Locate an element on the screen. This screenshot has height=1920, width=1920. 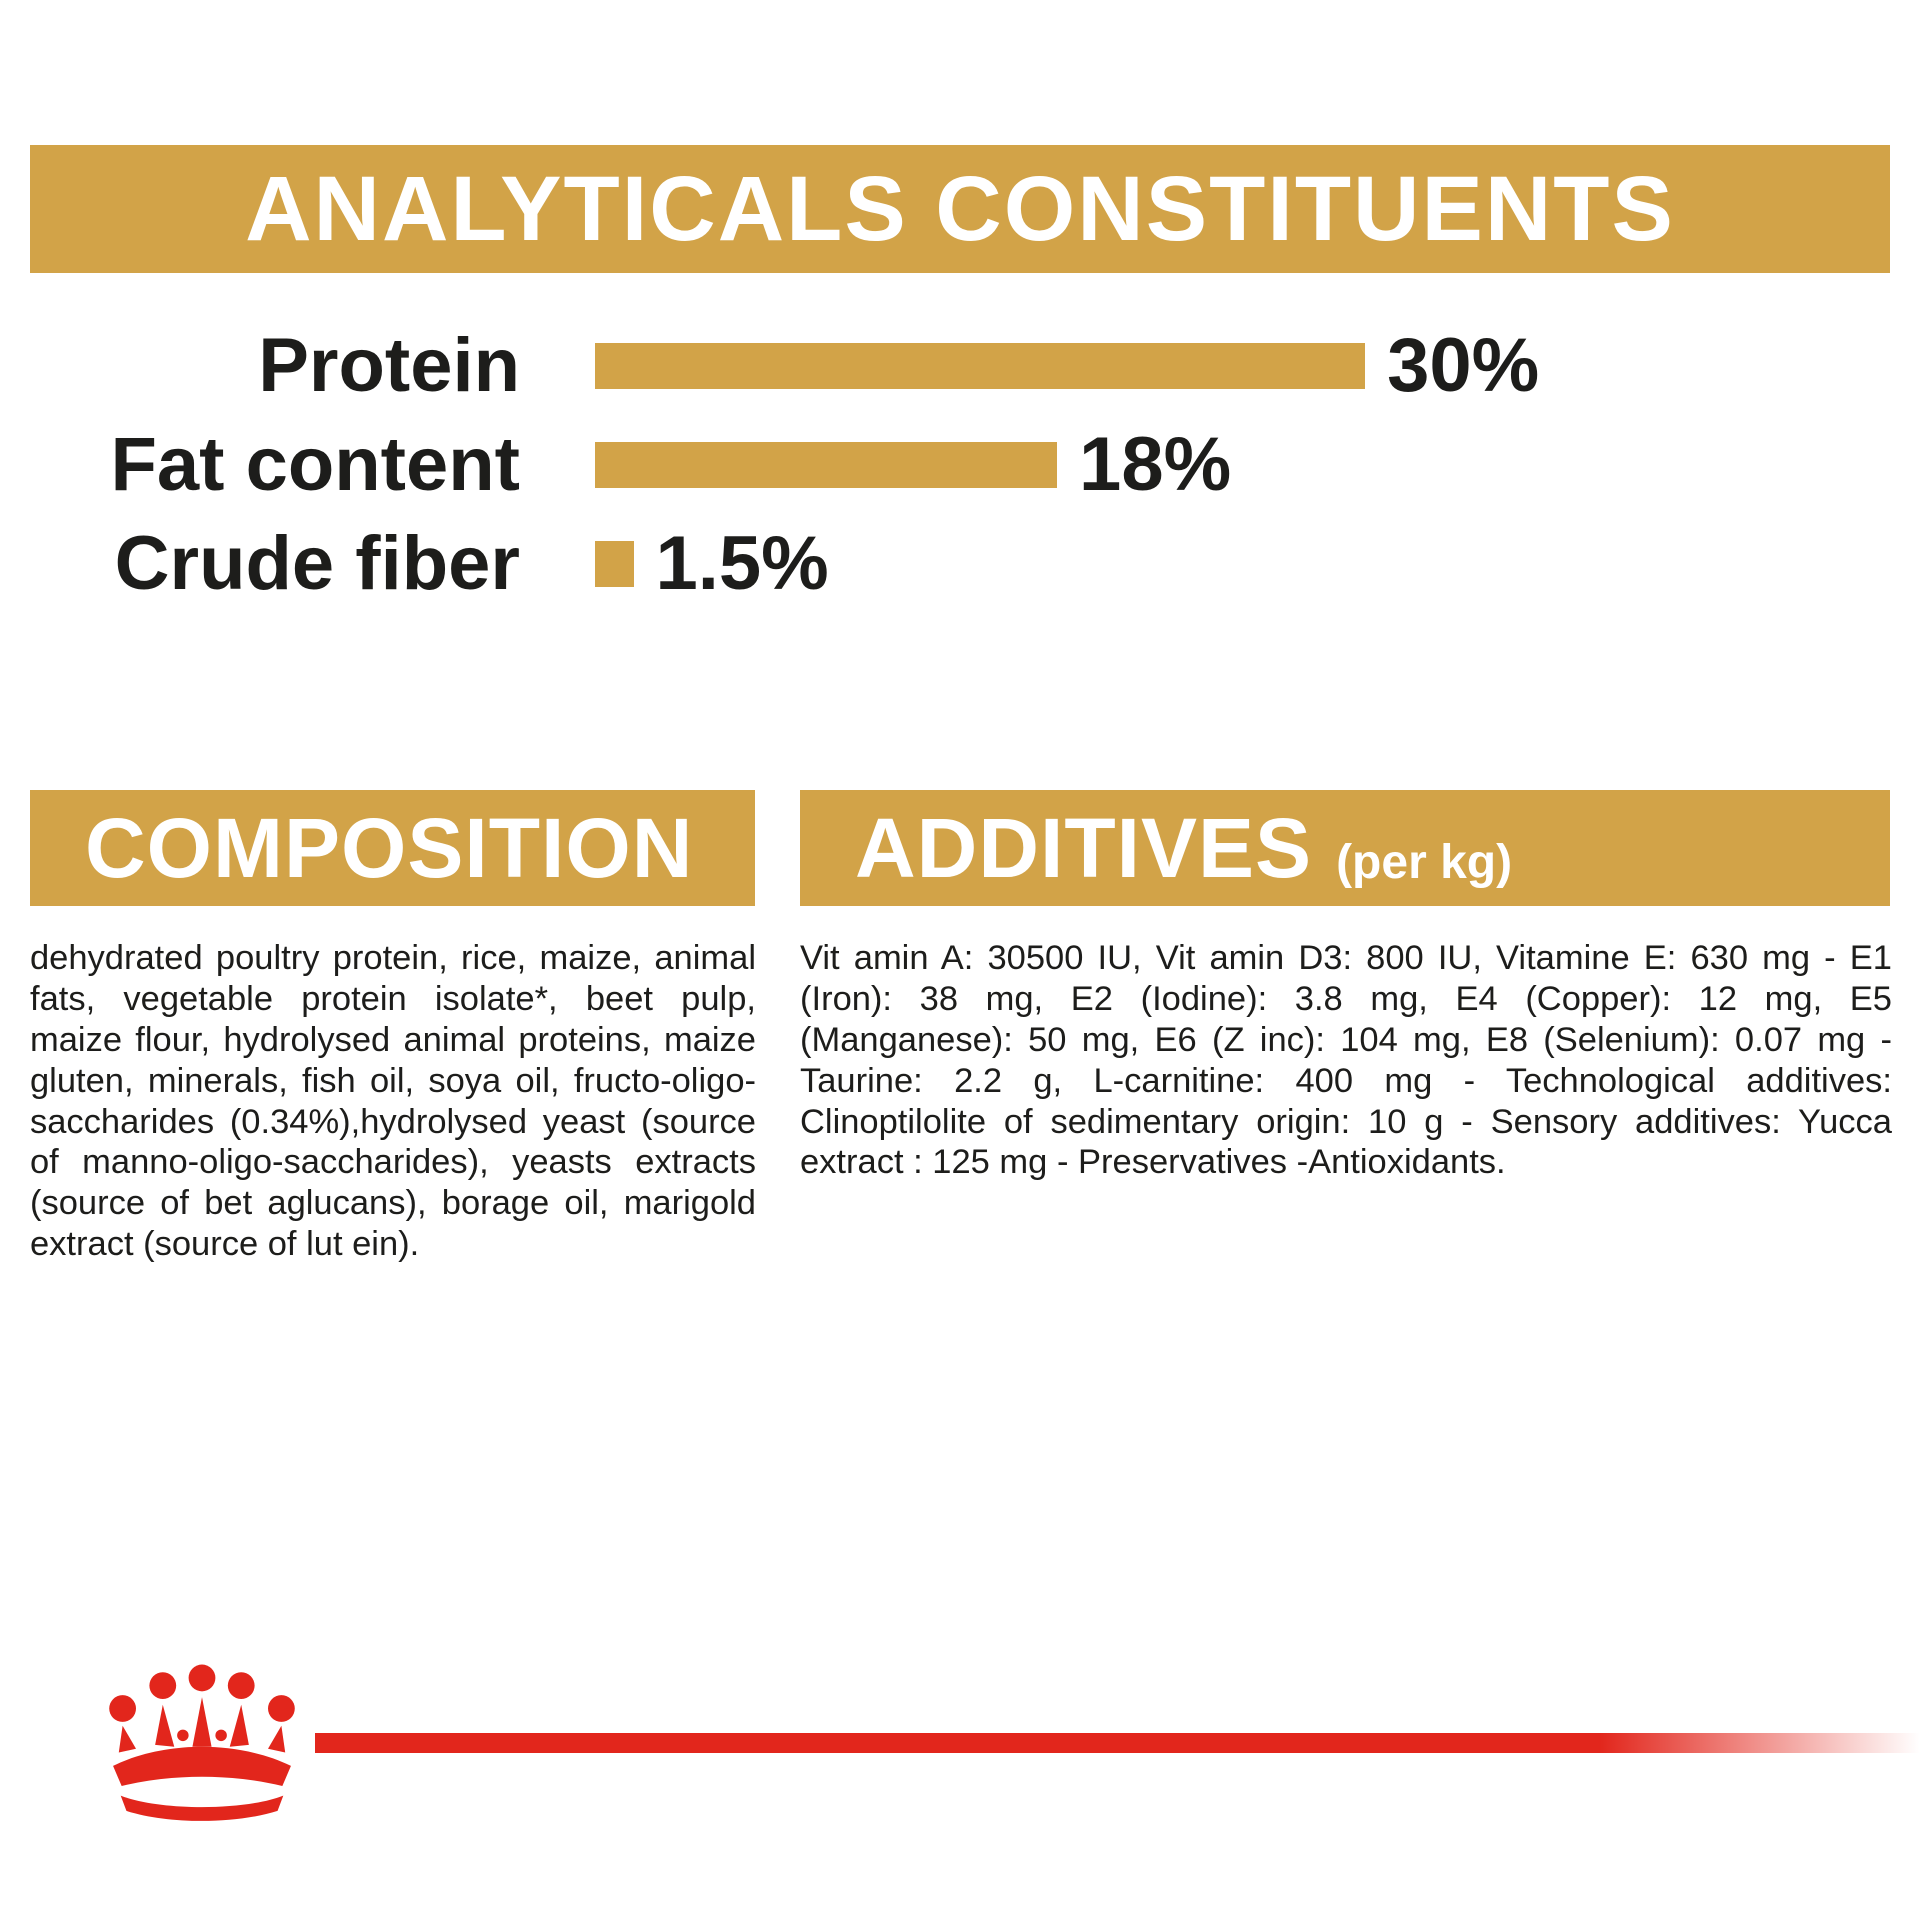
composition-banner: COMPOSITION is located at coordinates (392, 848).